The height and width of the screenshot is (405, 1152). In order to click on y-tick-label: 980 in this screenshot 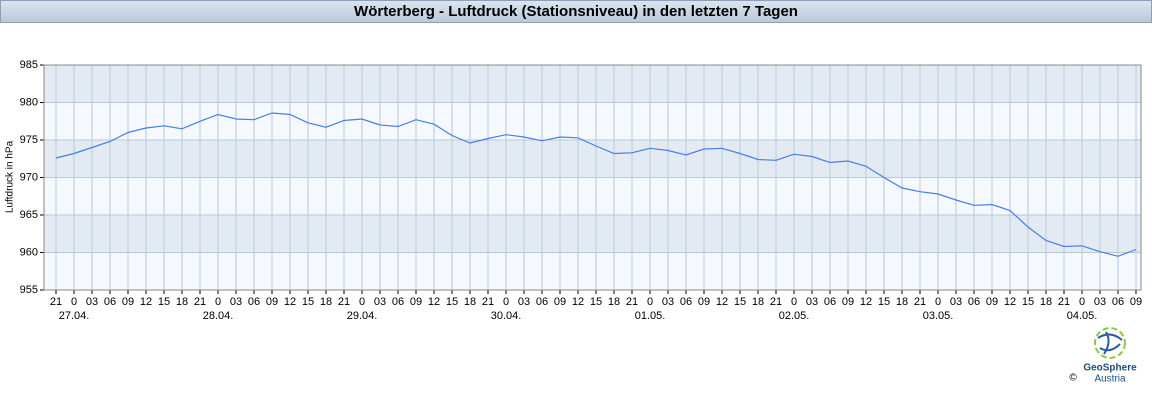, I will do `click(29, 102)`.